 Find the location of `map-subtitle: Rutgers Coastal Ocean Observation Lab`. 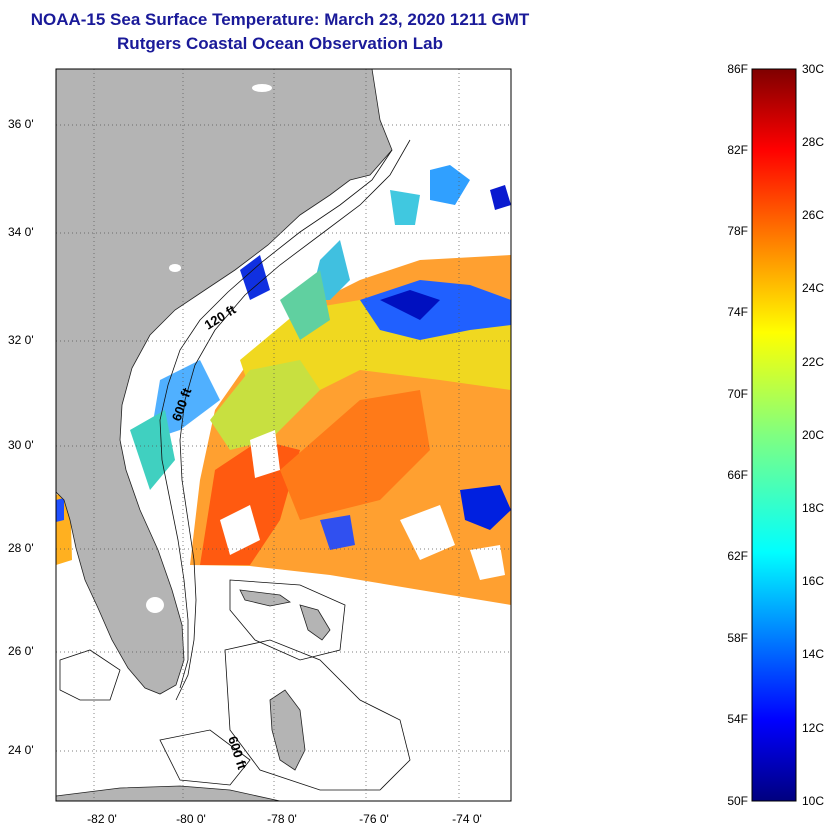

map-subtitle: Rutgers Coastal Ocean Observation Lab is located at coordinates (280, 43).